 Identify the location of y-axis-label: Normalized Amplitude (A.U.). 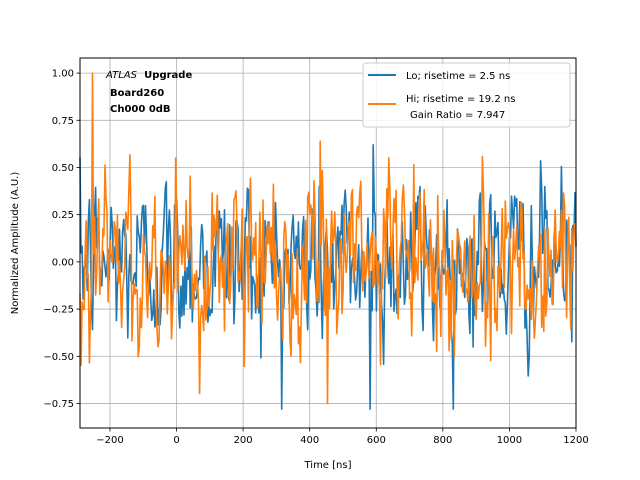
(15, 243).